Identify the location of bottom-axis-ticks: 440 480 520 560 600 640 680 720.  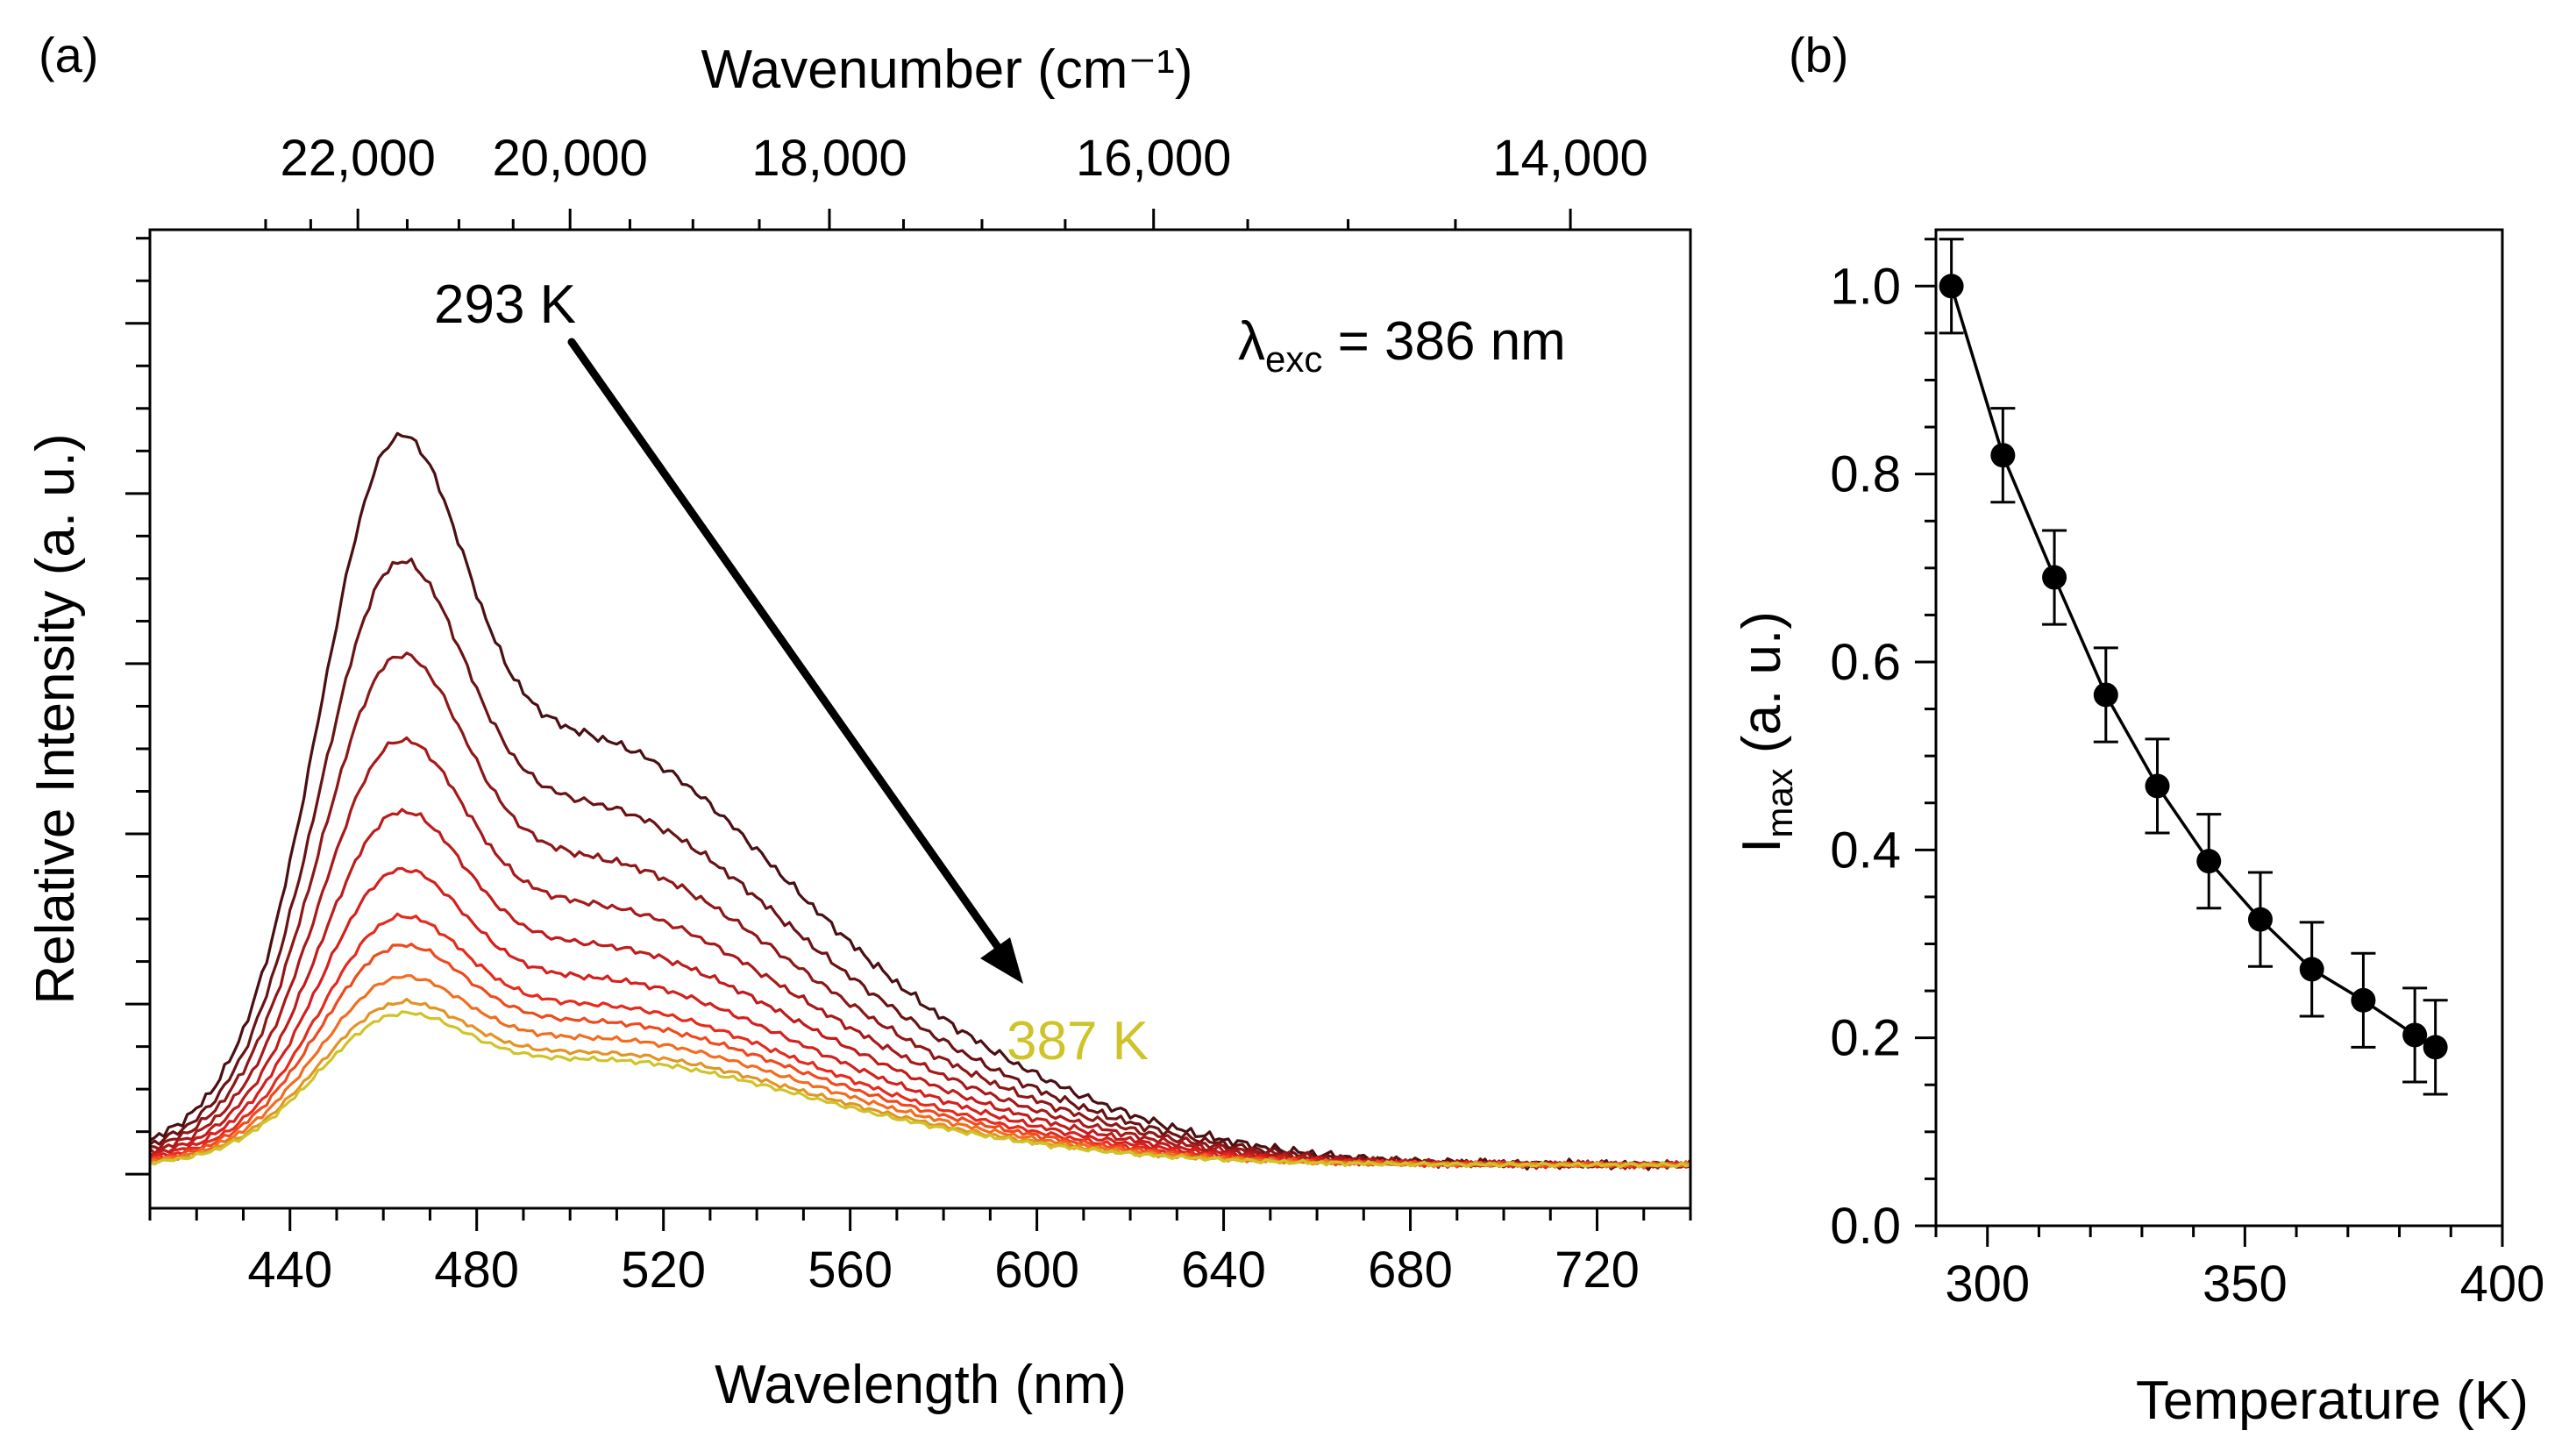
(920, 1253).